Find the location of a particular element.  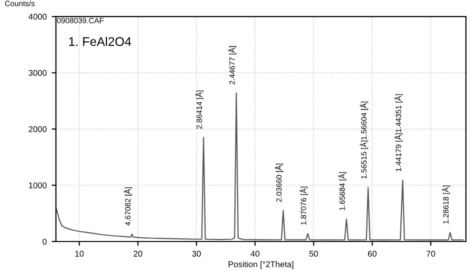

y-tick-label: 1000 is located at coordinates (38, 185).